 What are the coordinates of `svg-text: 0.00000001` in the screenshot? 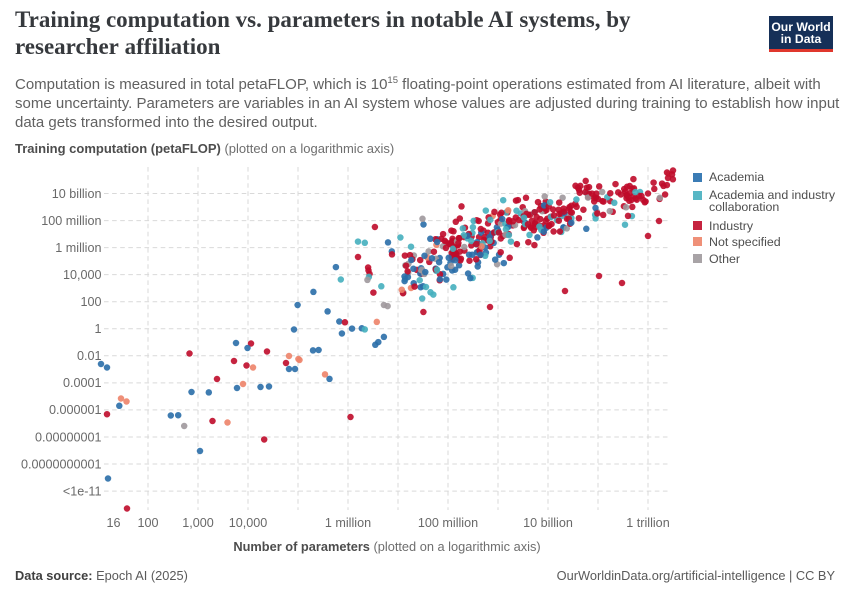 It's located at (68, 437).